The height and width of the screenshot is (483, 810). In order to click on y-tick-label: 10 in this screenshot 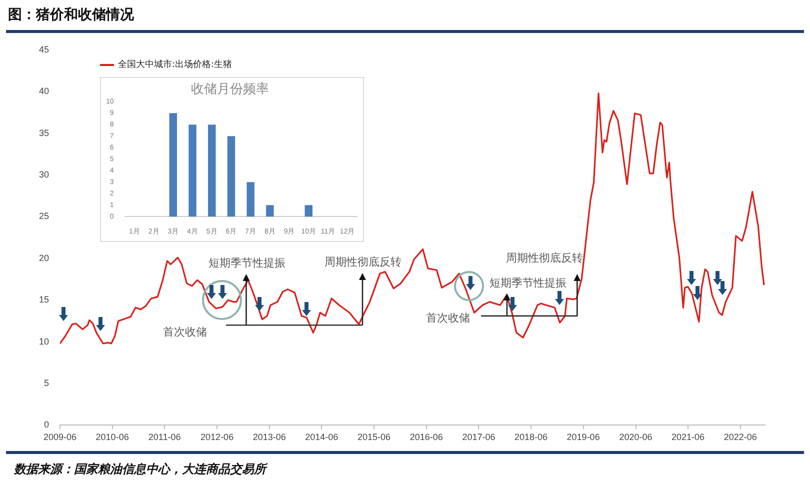, I will do `click(44, 341)`.